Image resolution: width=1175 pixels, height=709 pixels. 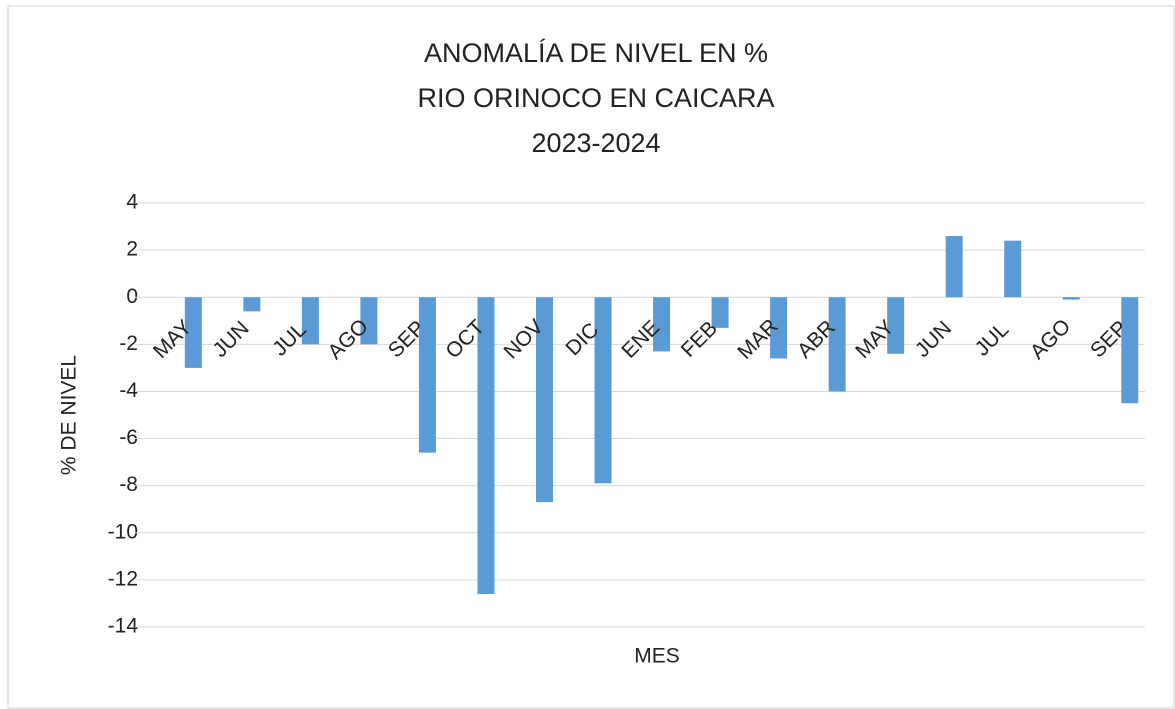 What do you see at coordinates (128, 390) in the screenshot?
I see `y-tick-label: -4` at bounding box center [128, 390].